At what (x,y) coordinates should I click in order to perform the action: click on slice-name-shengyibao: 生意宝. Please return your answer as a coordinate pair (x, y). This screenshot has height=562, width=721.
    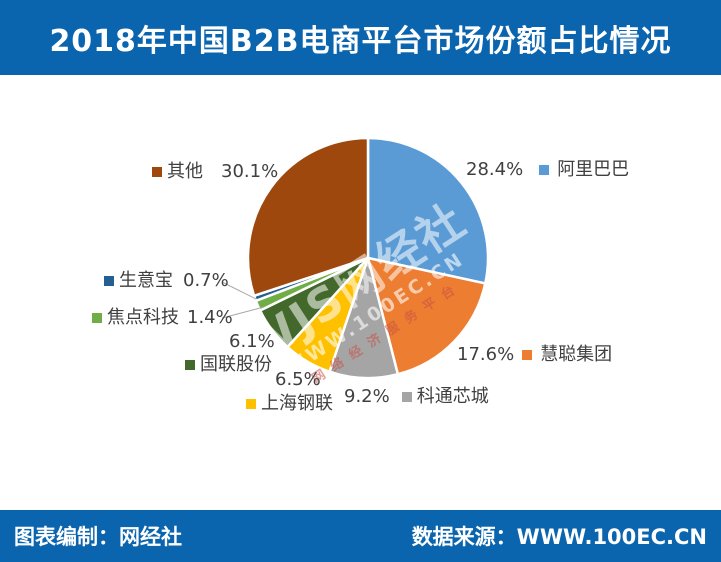
    Looking at the image, I should click on (146, 280).